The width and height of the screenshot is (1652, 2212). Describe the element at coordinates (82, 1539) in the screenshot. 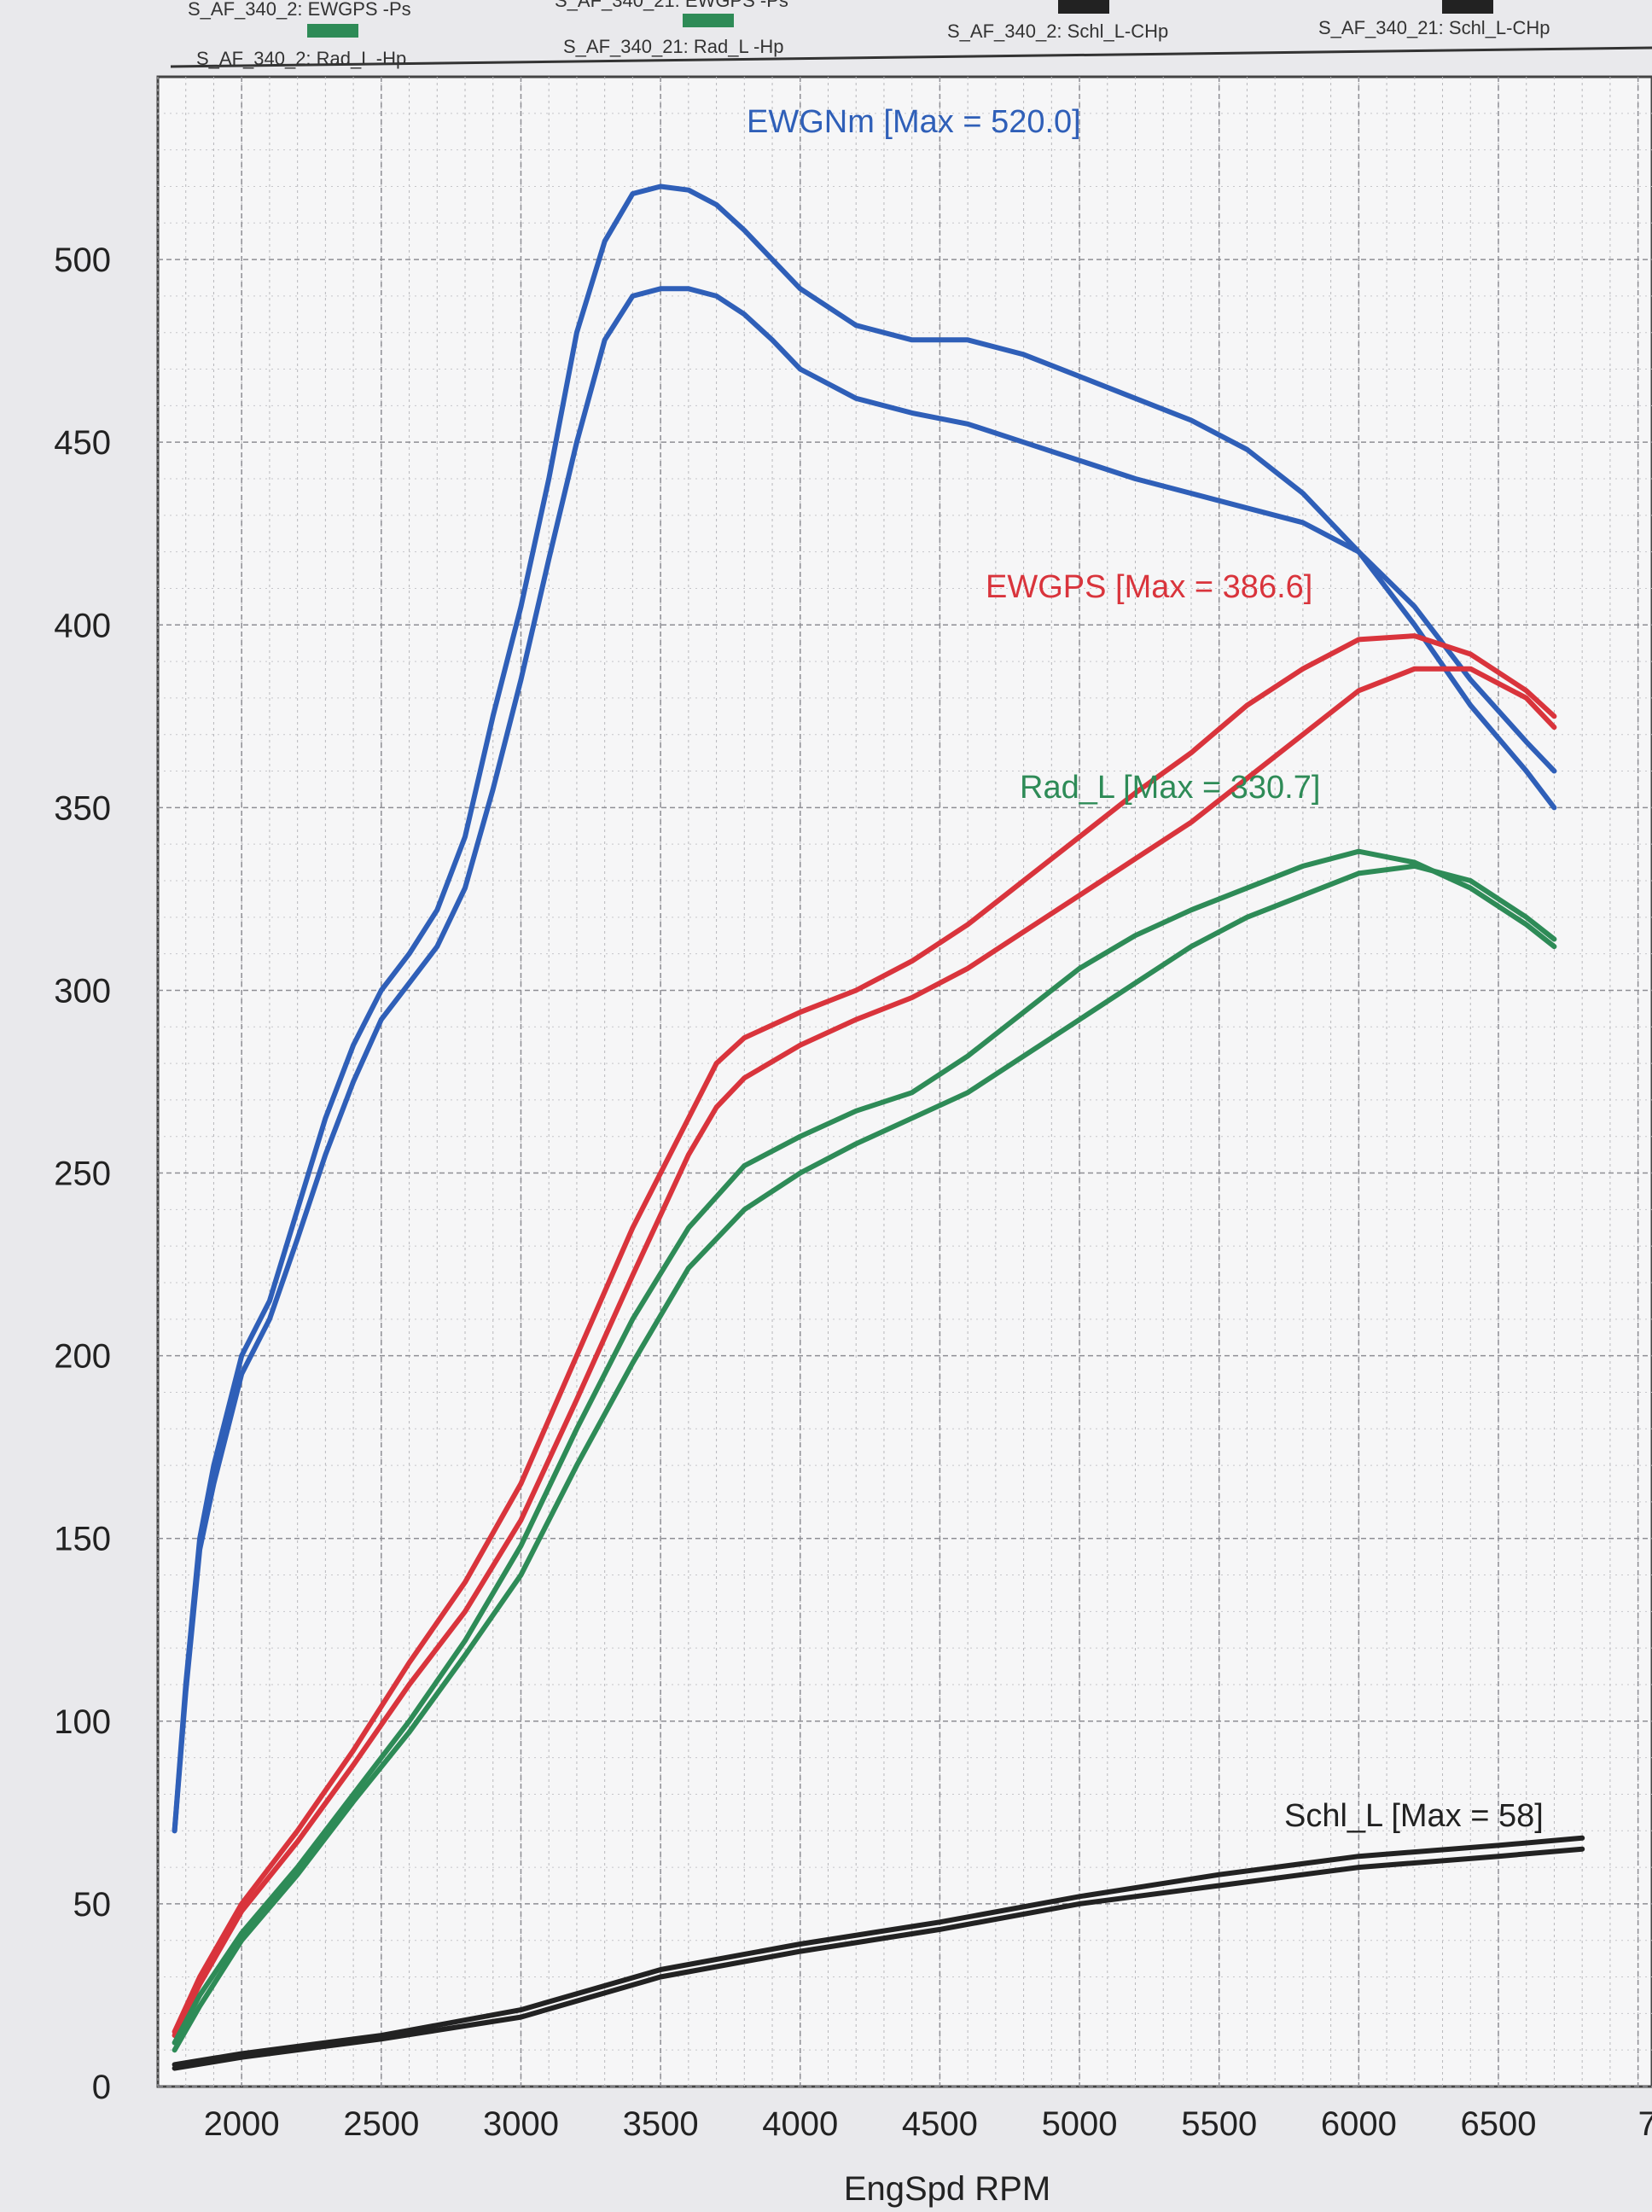

I see `y-tick-label: 150` at that location.